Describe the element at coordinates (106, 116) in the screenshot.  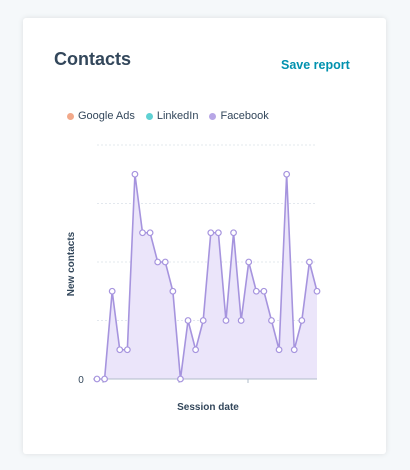
I see `legend-label-google-ads: Google Ads` at that location.